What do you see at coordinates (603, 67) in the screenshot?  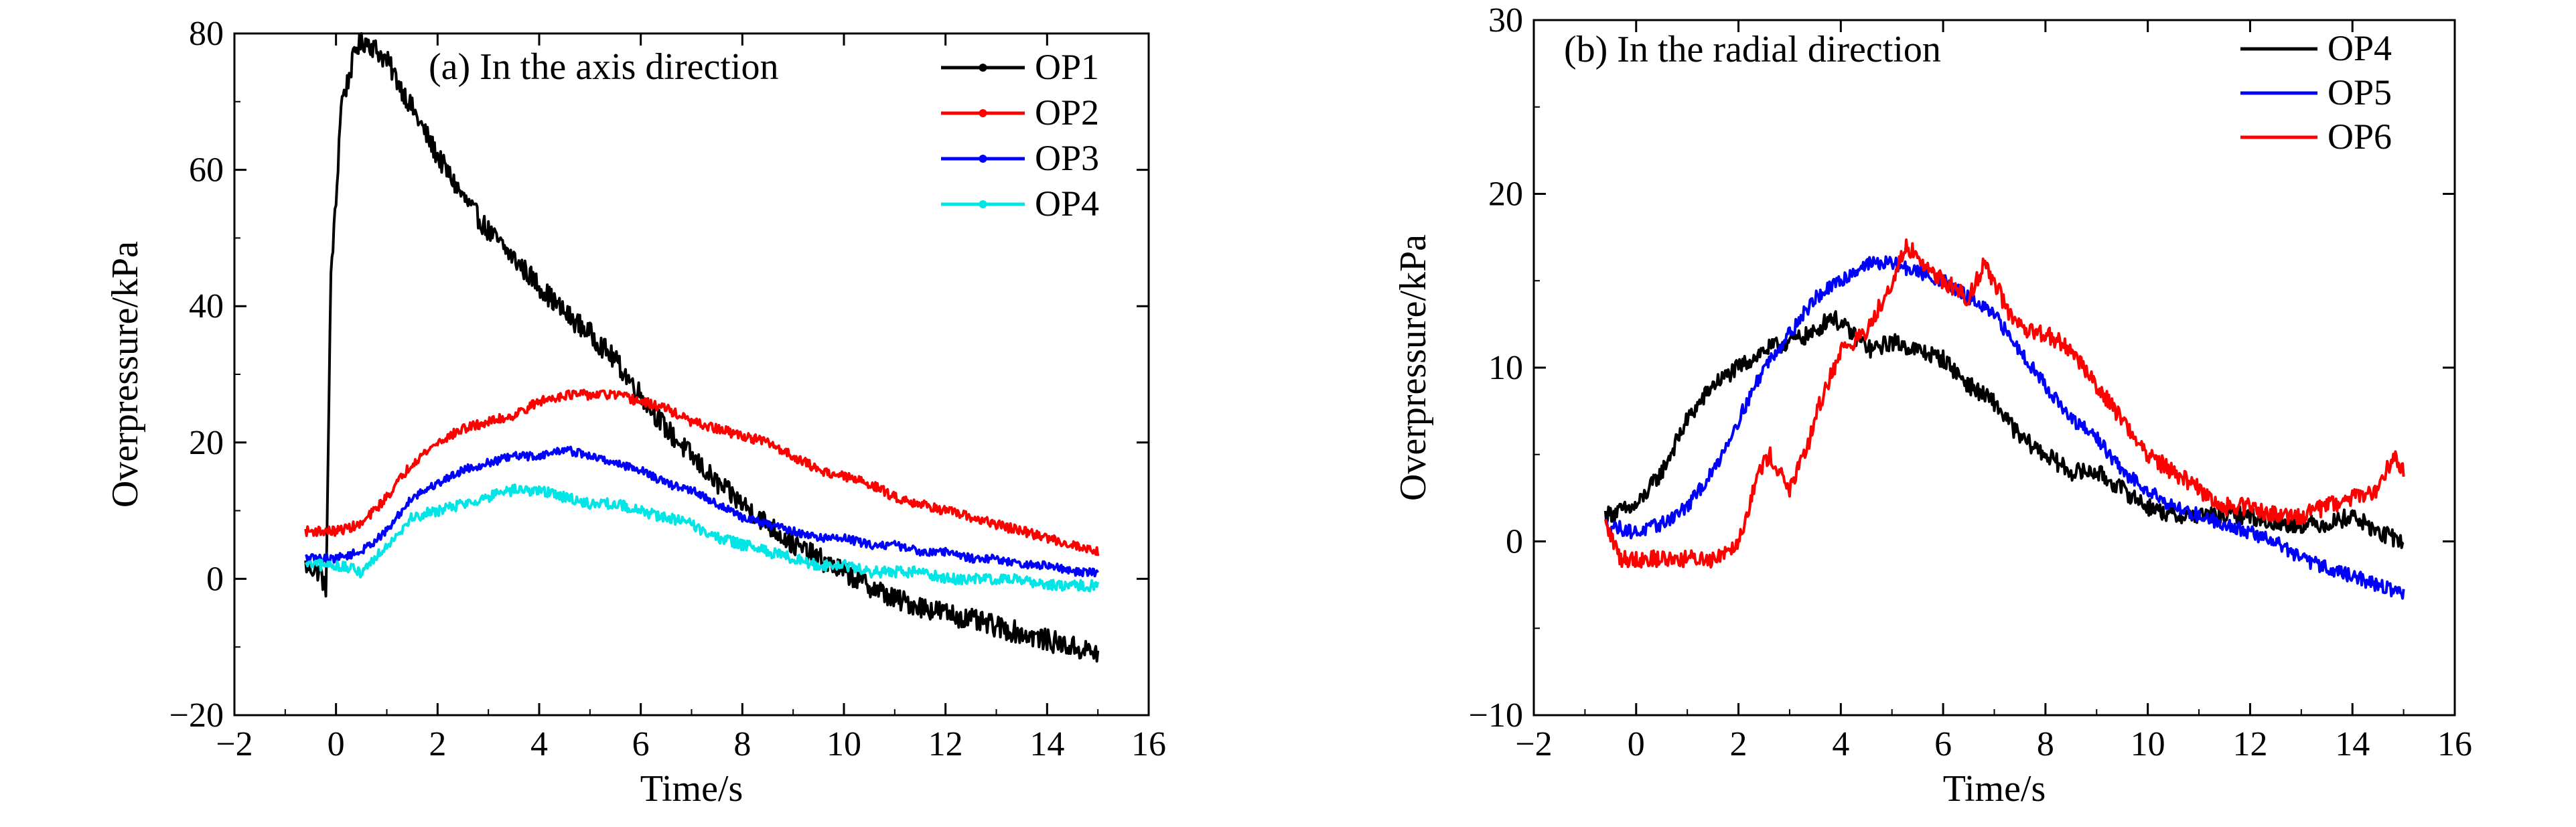 I see `panel-title: (a) In the axis direction` at bounding box center [603, 67].